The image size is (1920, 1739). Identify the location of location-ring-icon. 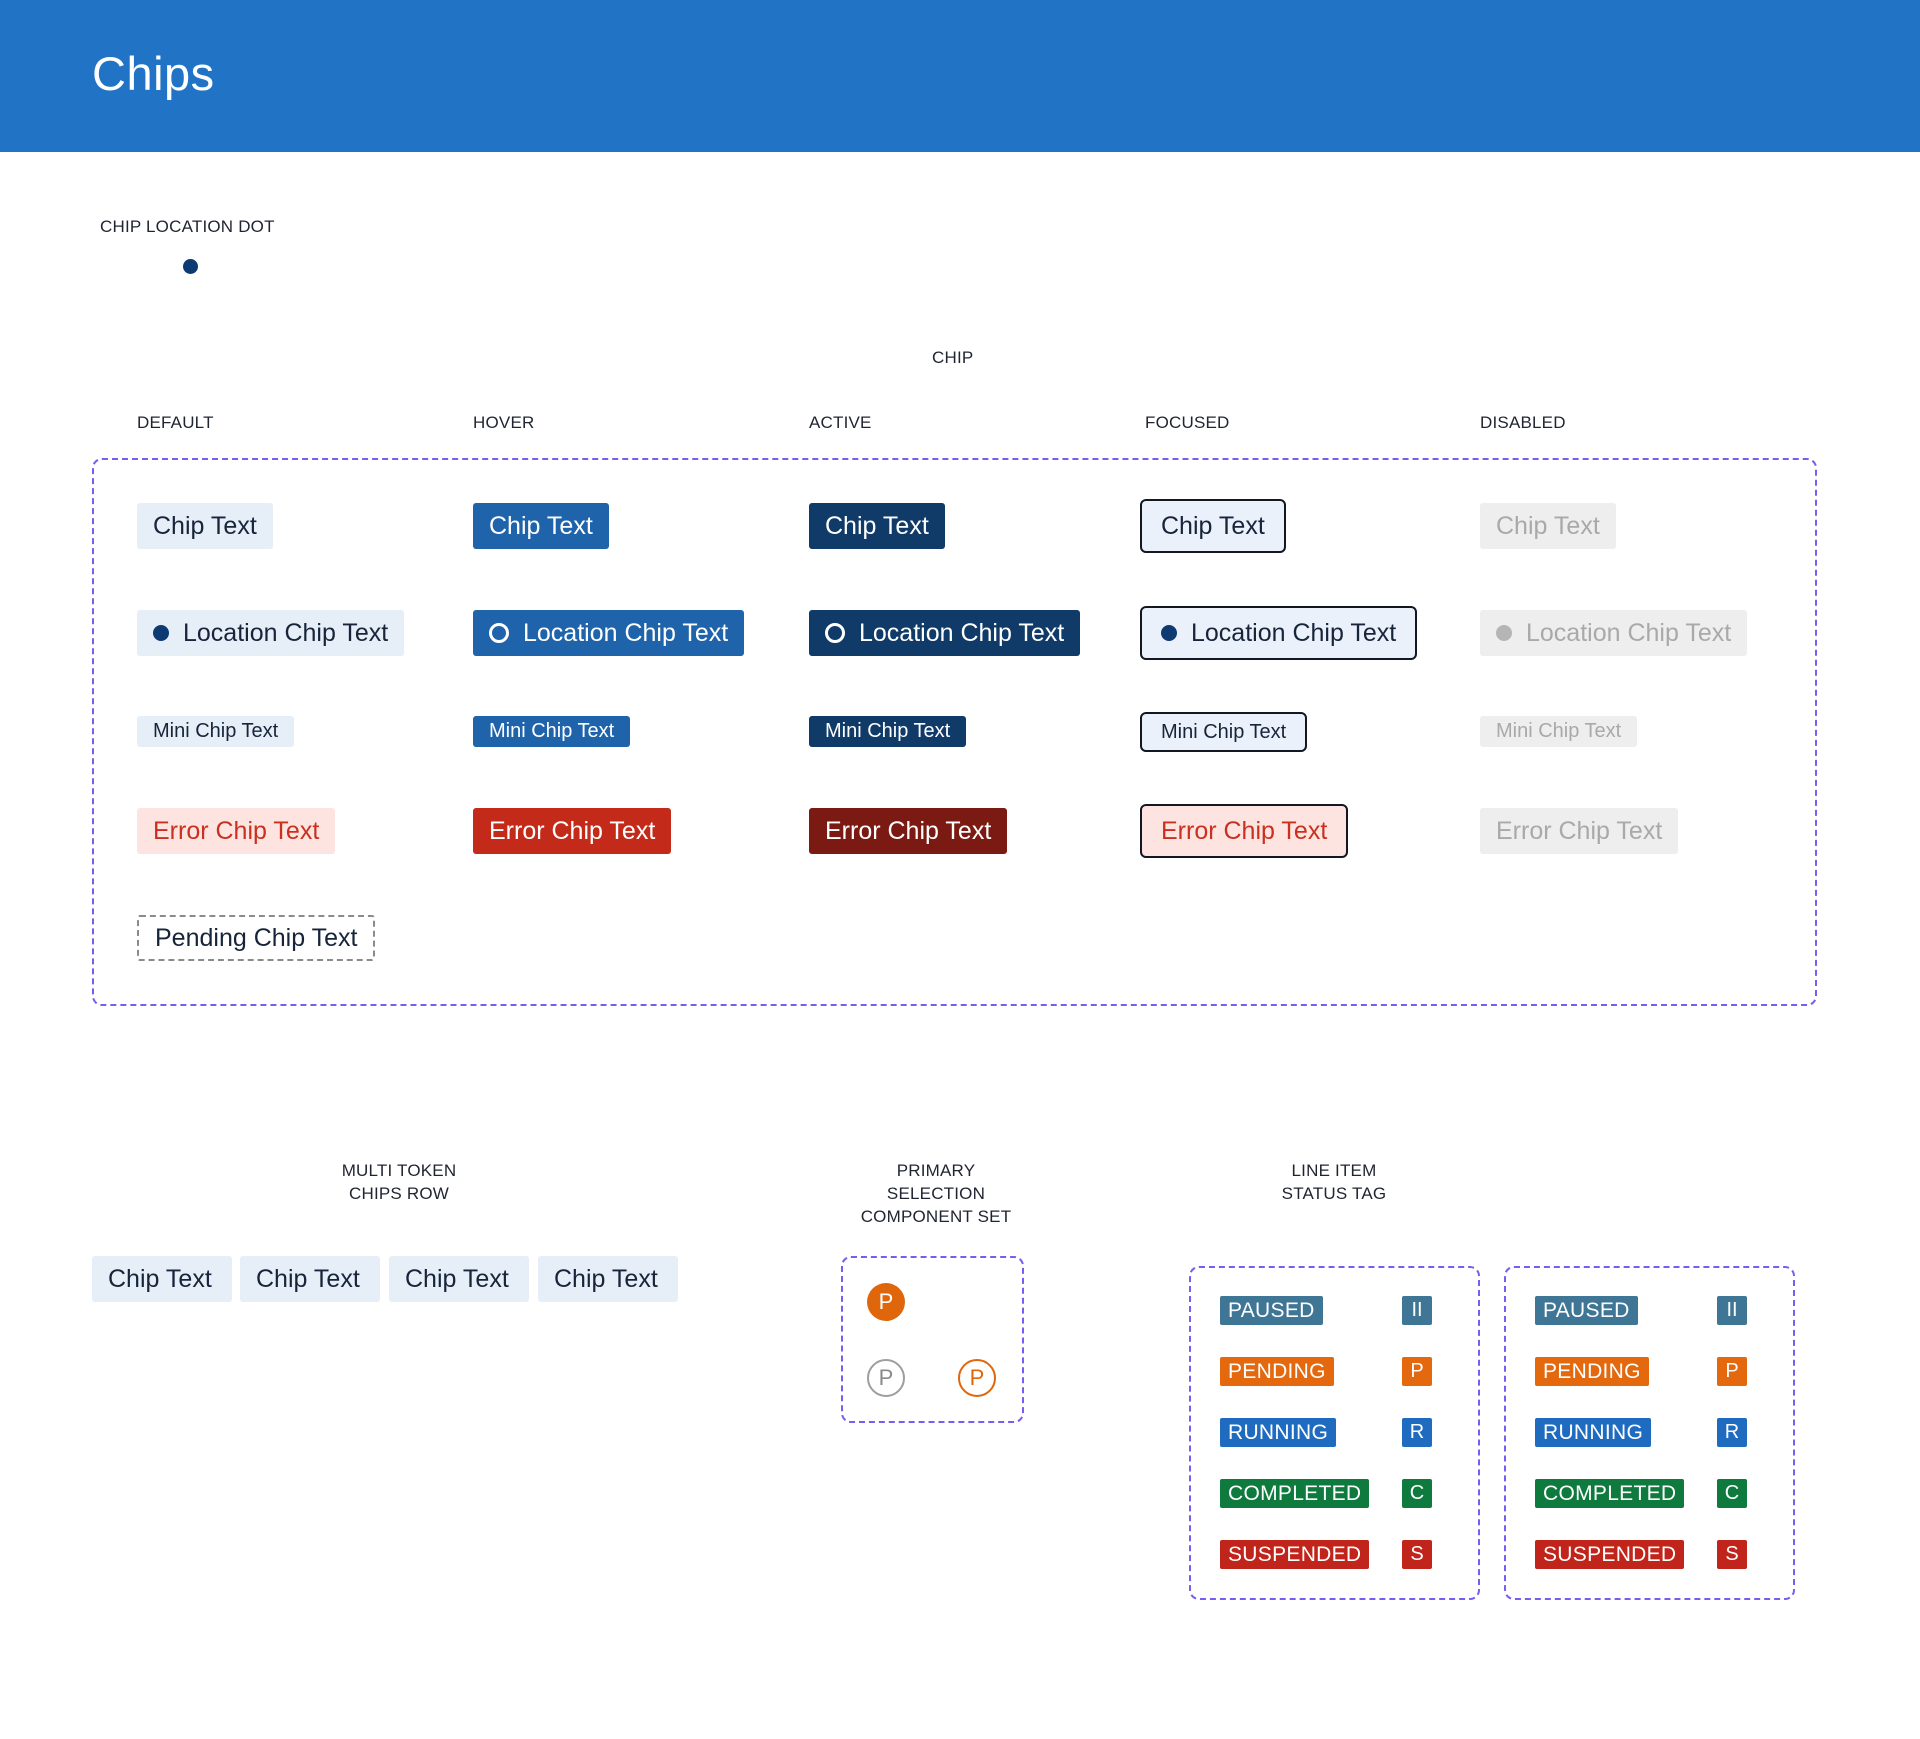
(835, 633).